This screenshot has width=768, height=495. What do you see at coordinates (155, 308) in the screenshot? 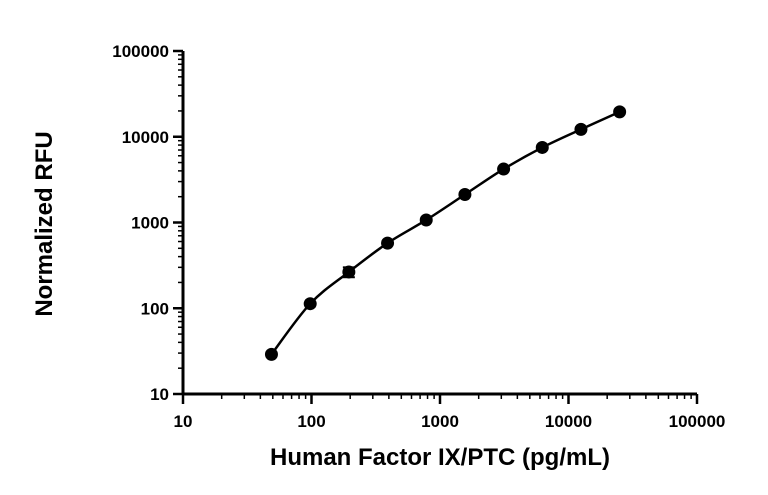
I see `y-tick-label: 100` at bounding box center [155, 308].